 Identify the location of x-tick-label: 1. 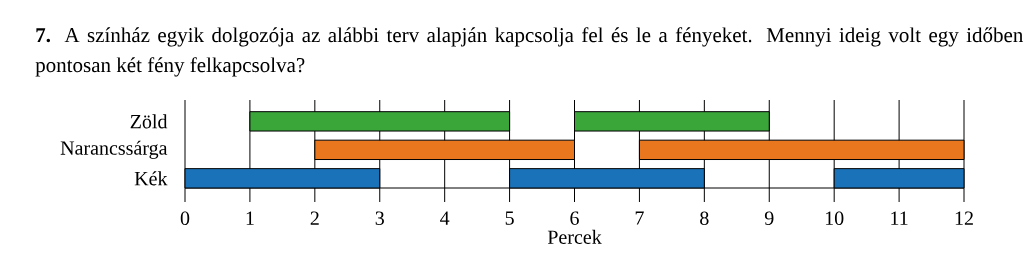
(250, 218).